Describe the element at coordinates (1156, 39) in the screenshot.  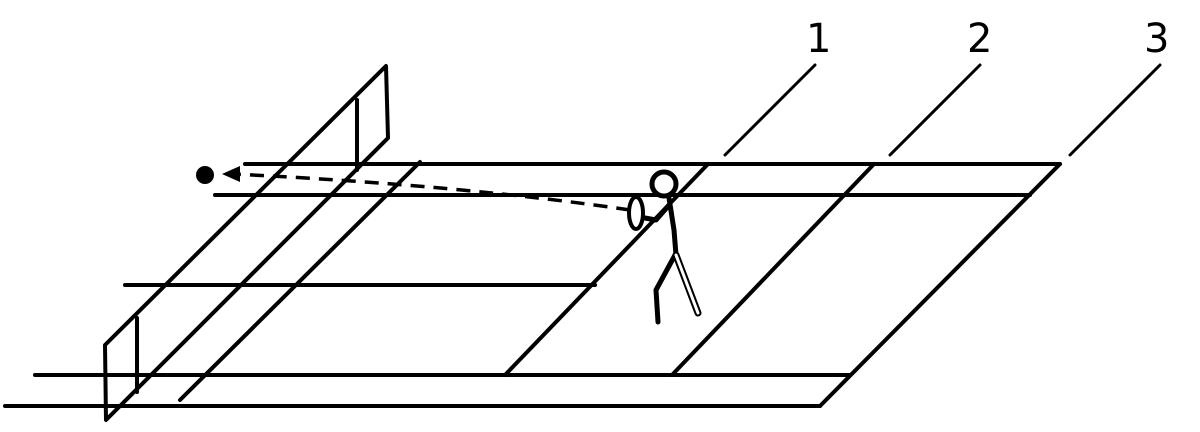
I see `zone-label-3: 3` at that location.